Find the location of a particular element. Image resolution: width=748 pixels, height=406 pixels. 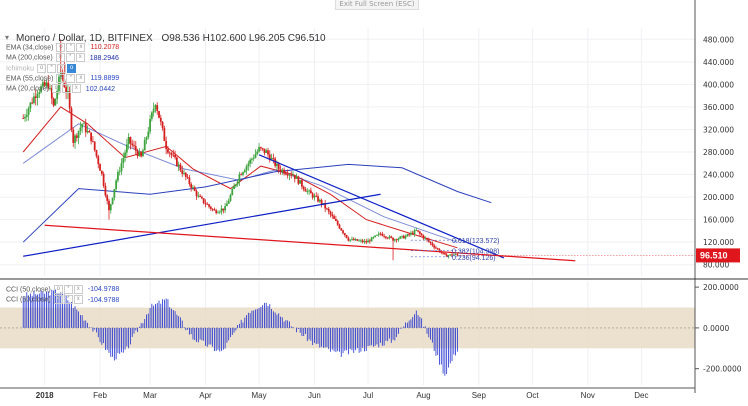

trendline-blue is located at coordinates (202, 225).